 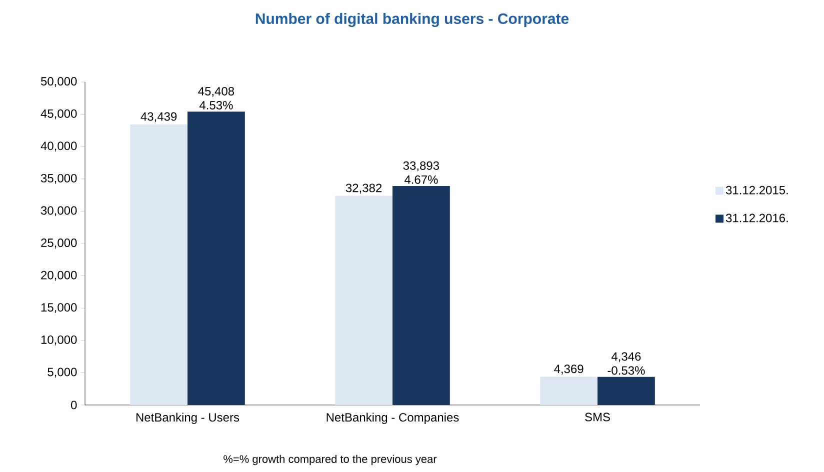 I want to click on data-label: 33,893 4.67%, so click(x=421, y=172).